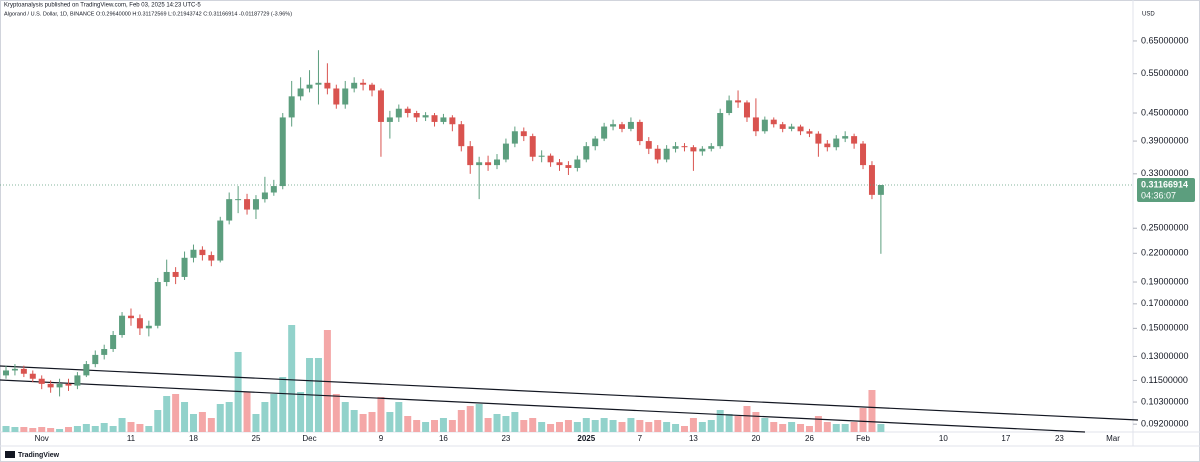 The height and width of the screenshot is (462, 1200). Describe the element at coordinates (131, 438) in the screenshot. I see `x-tick-label: 11` at that location.